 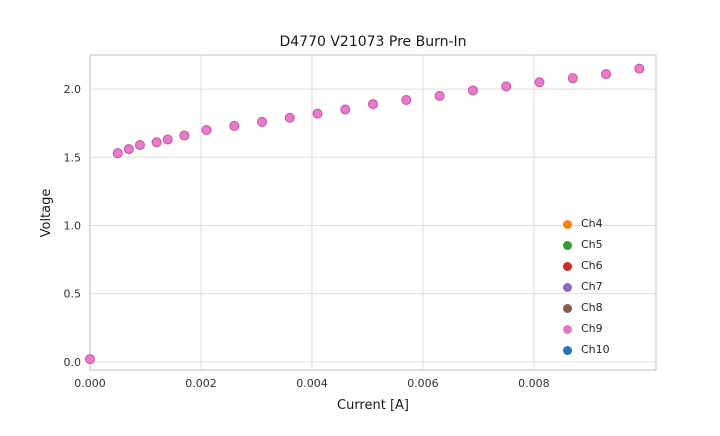 What do you see at coordinates (595, 349) in the screenshot?
I see `legend-label: Ch10` at bounding box center [595, 349].